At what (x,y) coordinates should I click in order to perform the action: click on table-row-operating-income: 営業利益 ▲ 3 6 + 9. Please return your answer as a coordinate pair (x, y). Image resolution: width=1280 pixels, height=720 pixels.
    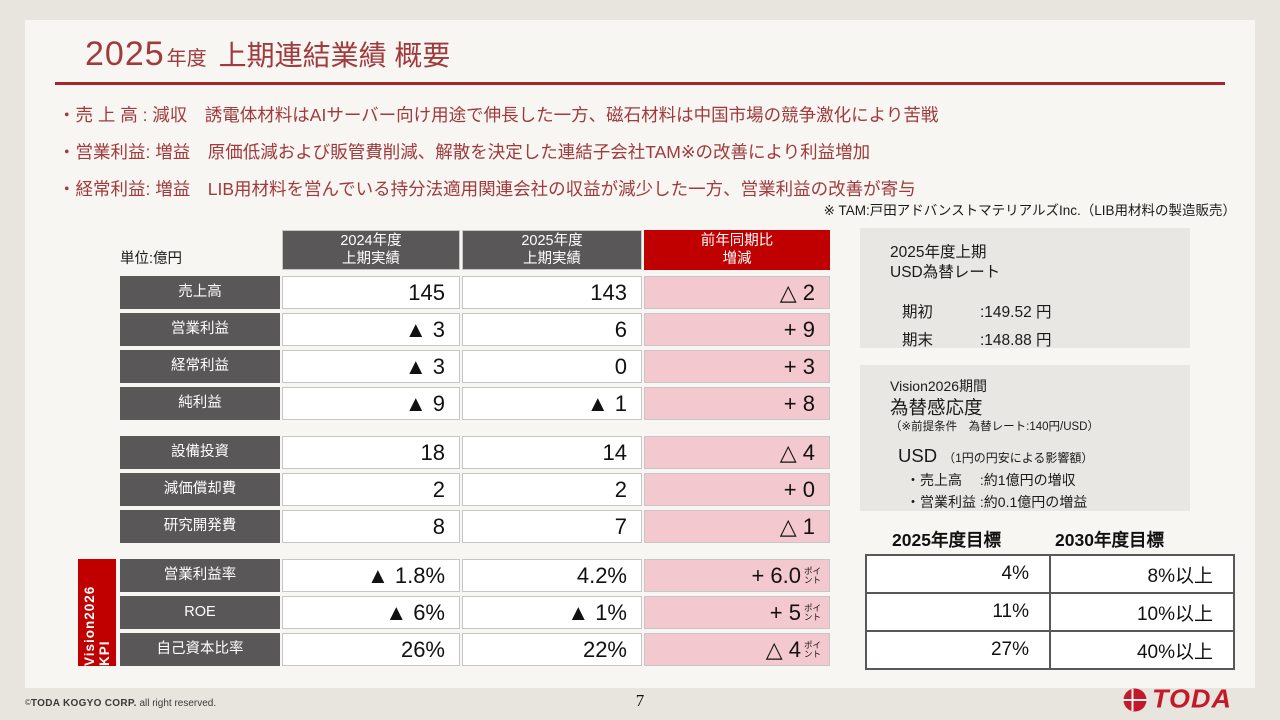
    Looking at the image, I should click on (476, 329).